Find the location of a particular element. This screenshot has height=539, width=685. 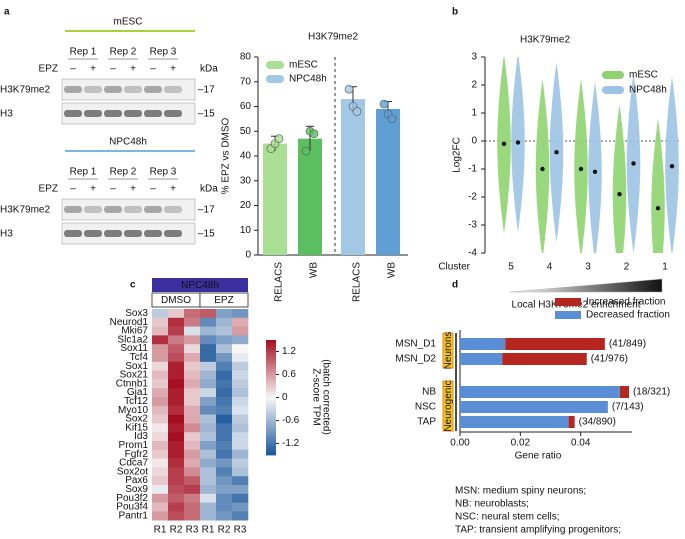

blot-frame is located at coordinates (128, 209).